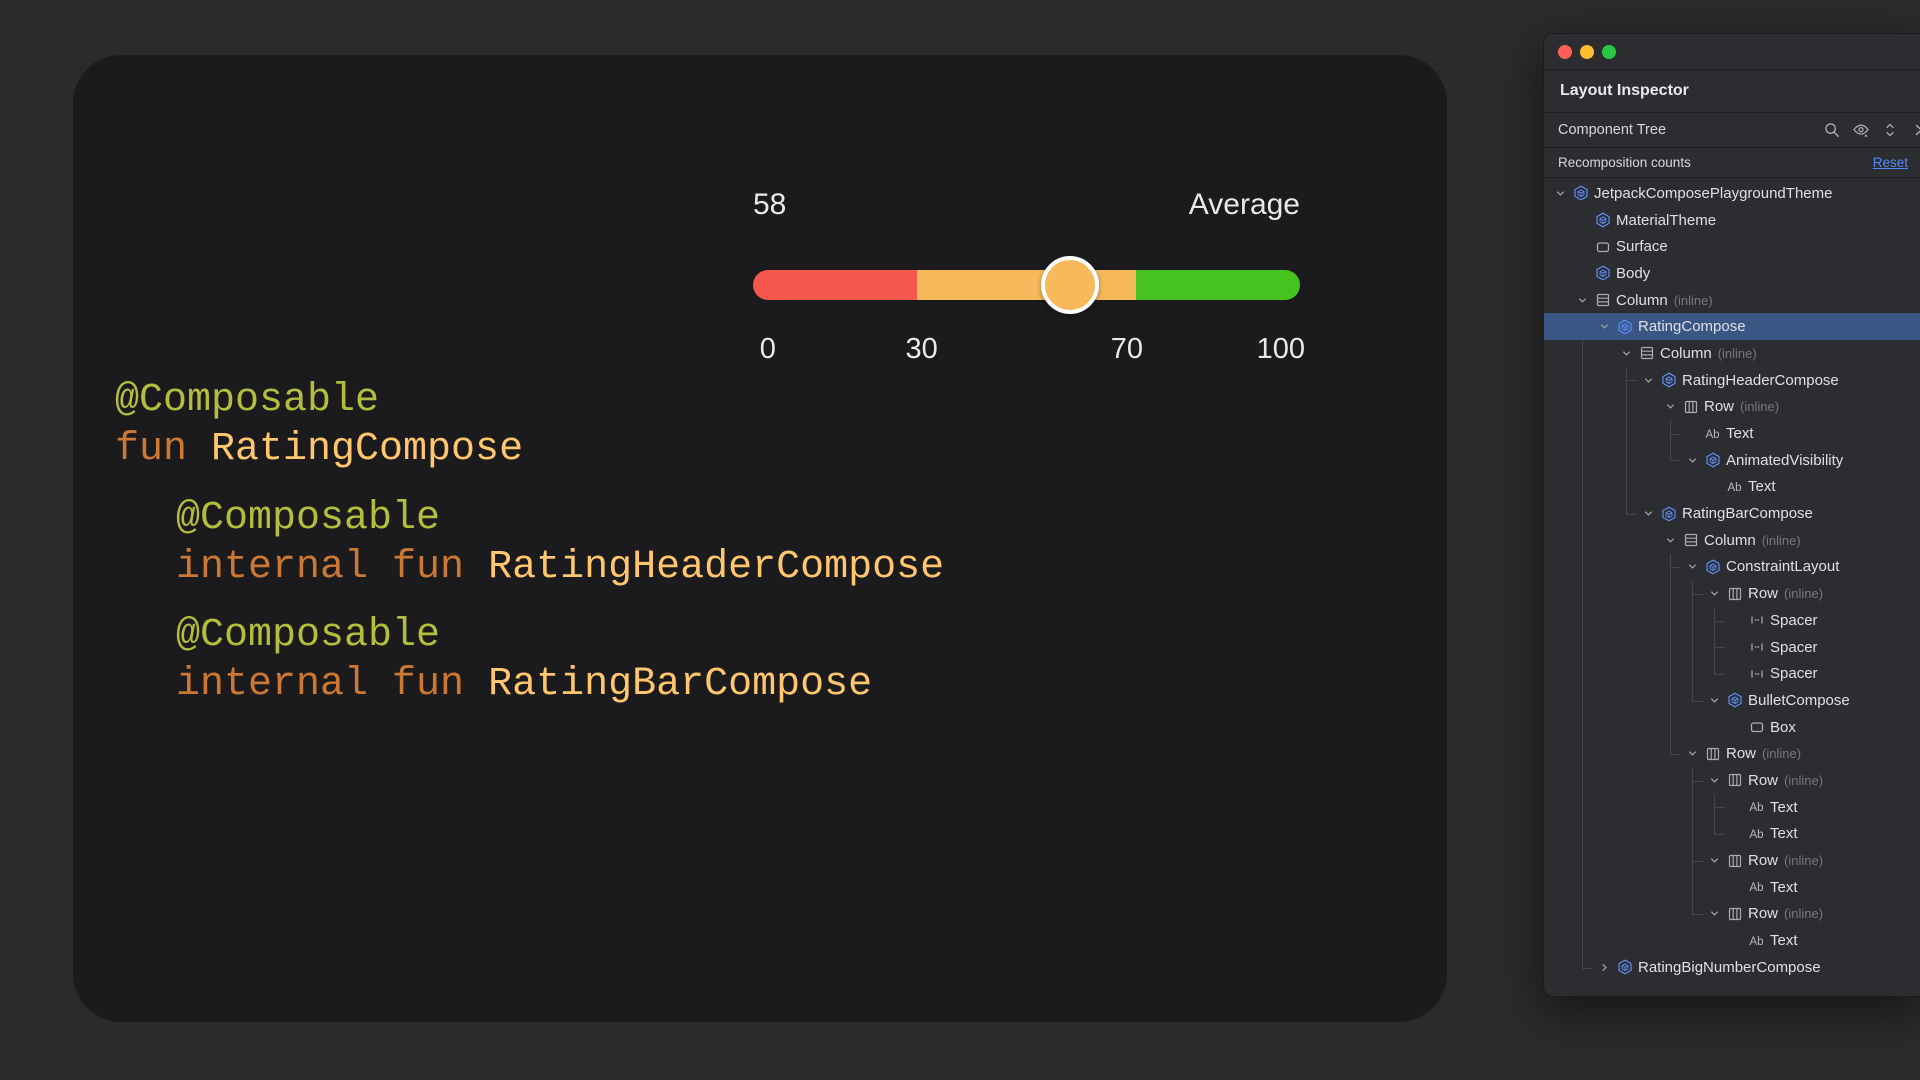 Image resolution: width=1920 pixels, height=1080 pixels. Describe the element at coordinates (1890, 130) in the screenshot. I see `expand-collapse-icon` at that location.